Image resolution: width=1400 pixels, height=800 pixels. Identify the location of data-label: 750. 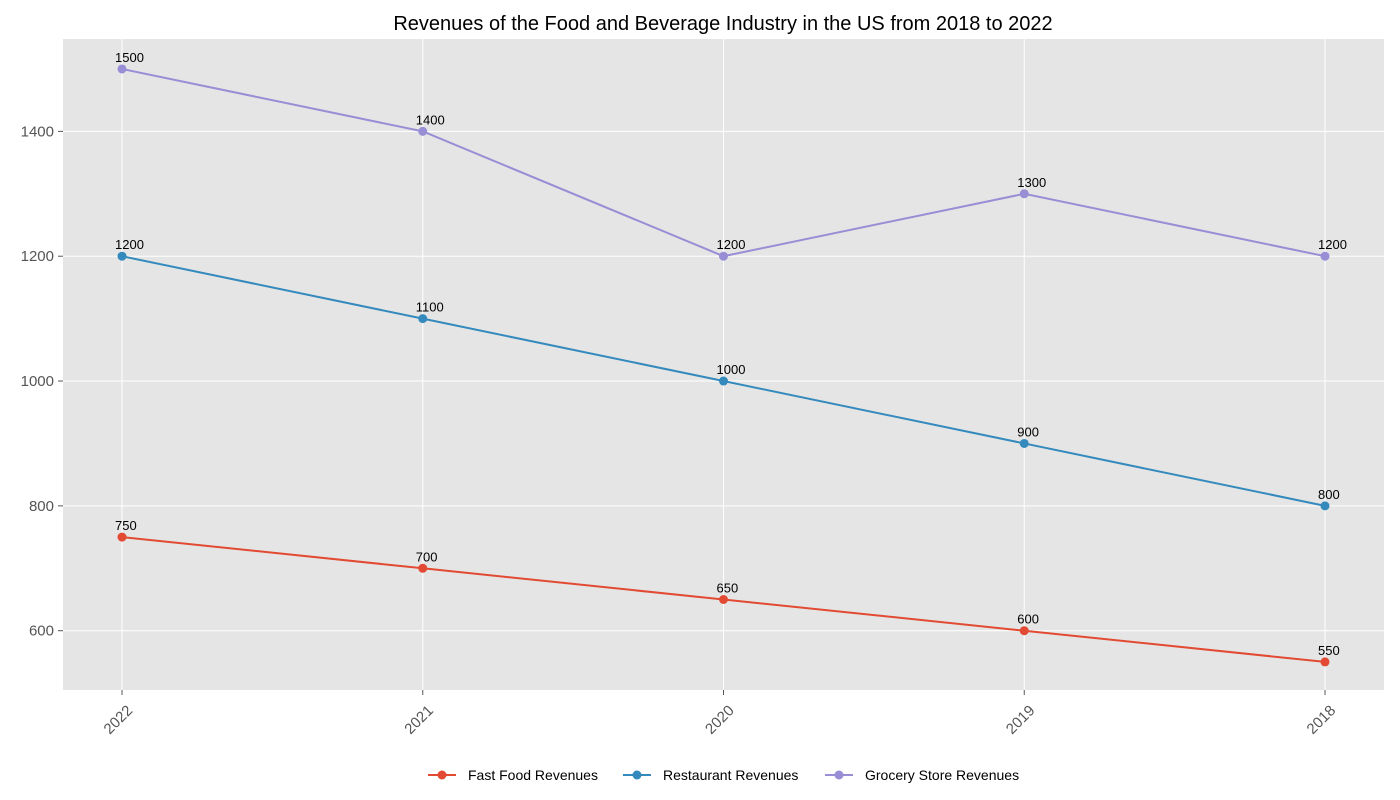
(126, 525).